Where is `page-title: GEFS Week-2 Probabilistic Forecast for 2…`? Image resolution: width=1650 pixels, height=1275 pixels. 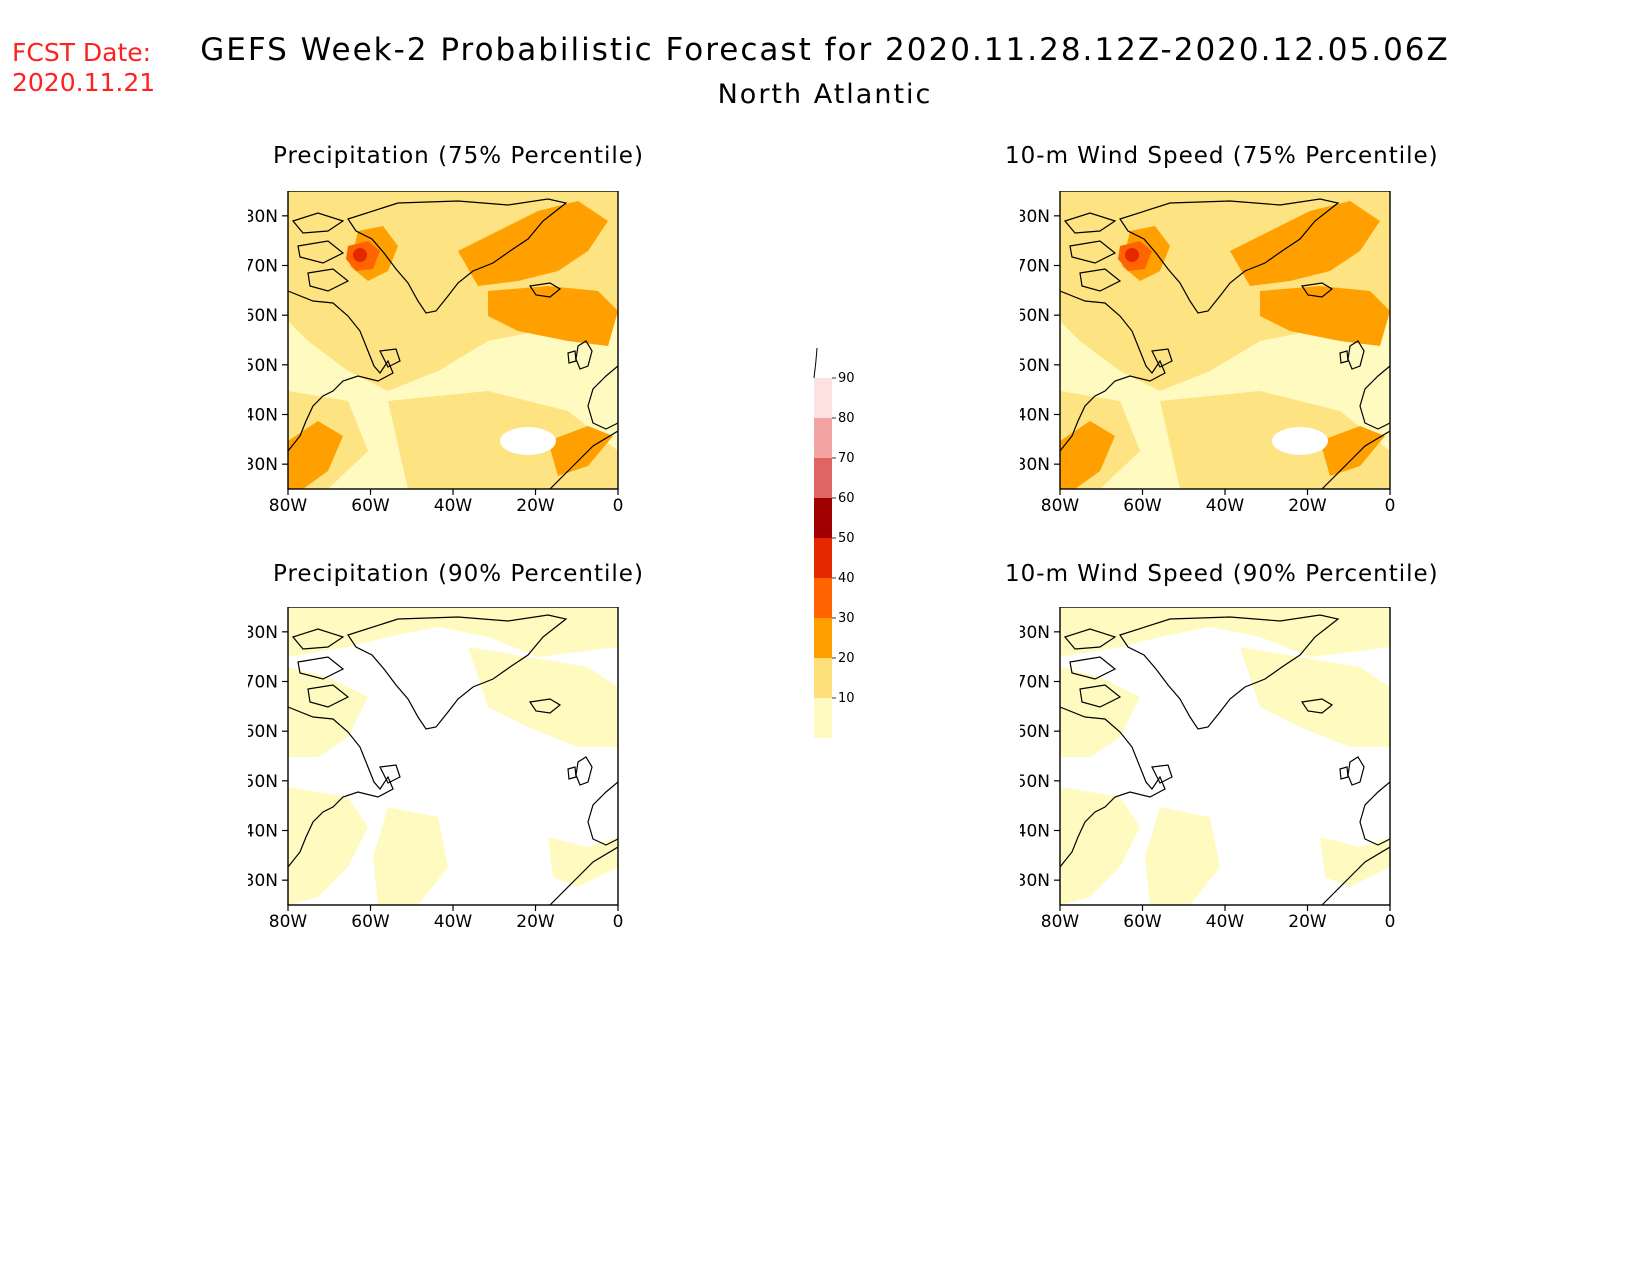
page-title: GEFS Week-2 Probabilistic Forecast for 2… is located at coordinates (825, 50).